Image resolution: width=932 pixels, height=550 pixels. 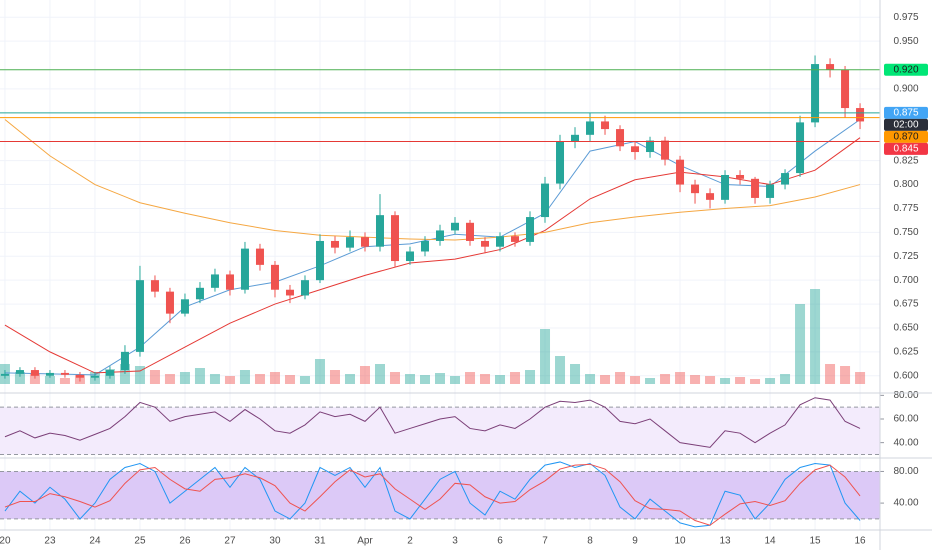 I want to click on x-tick-label: 15, so click(x=815, y=541).